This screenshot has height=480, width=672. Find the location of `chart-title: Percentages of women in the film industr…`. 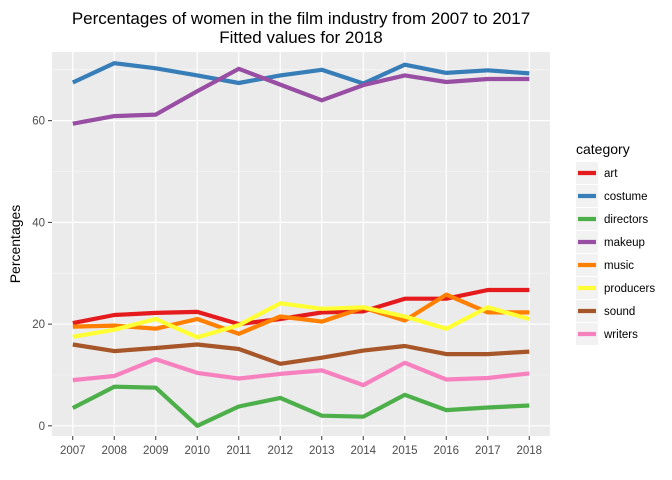

chart-title: Percentages of women in the film industr… is located at coordinates (301, 18).